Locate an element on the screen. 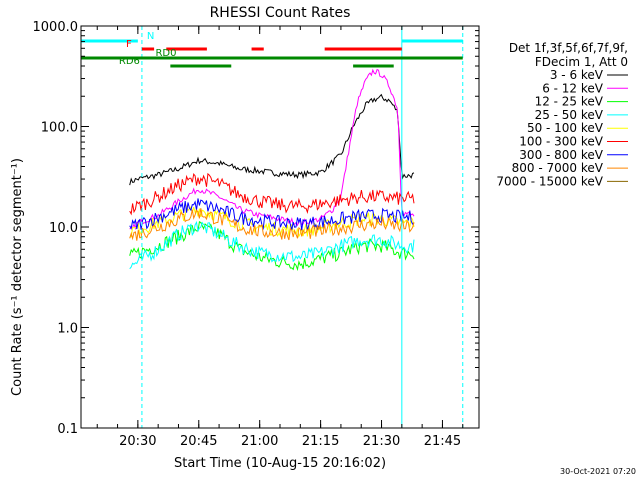 The height and width of the screenshot is (480, 640). y-tick-label-1: 1.0 is located at coordinates (67, 329).